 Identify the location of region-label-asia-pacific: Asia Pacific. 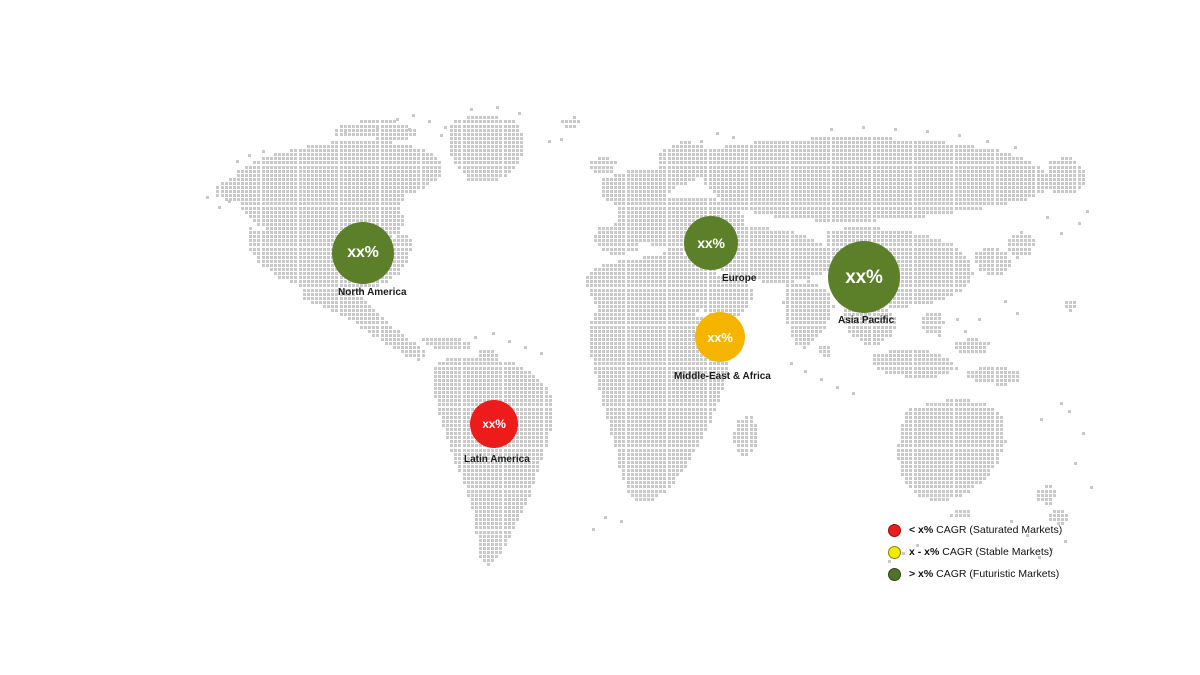
(866, 320).